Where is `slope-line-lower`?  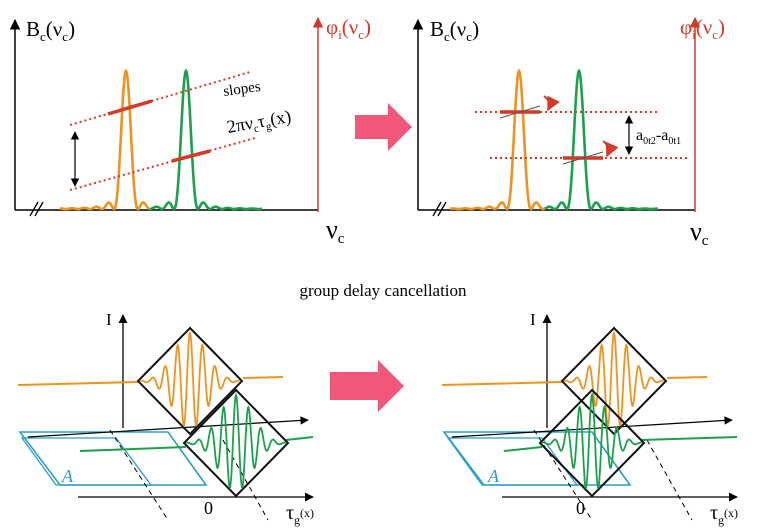 slope-line-lower is located at coordinates (162, 164).